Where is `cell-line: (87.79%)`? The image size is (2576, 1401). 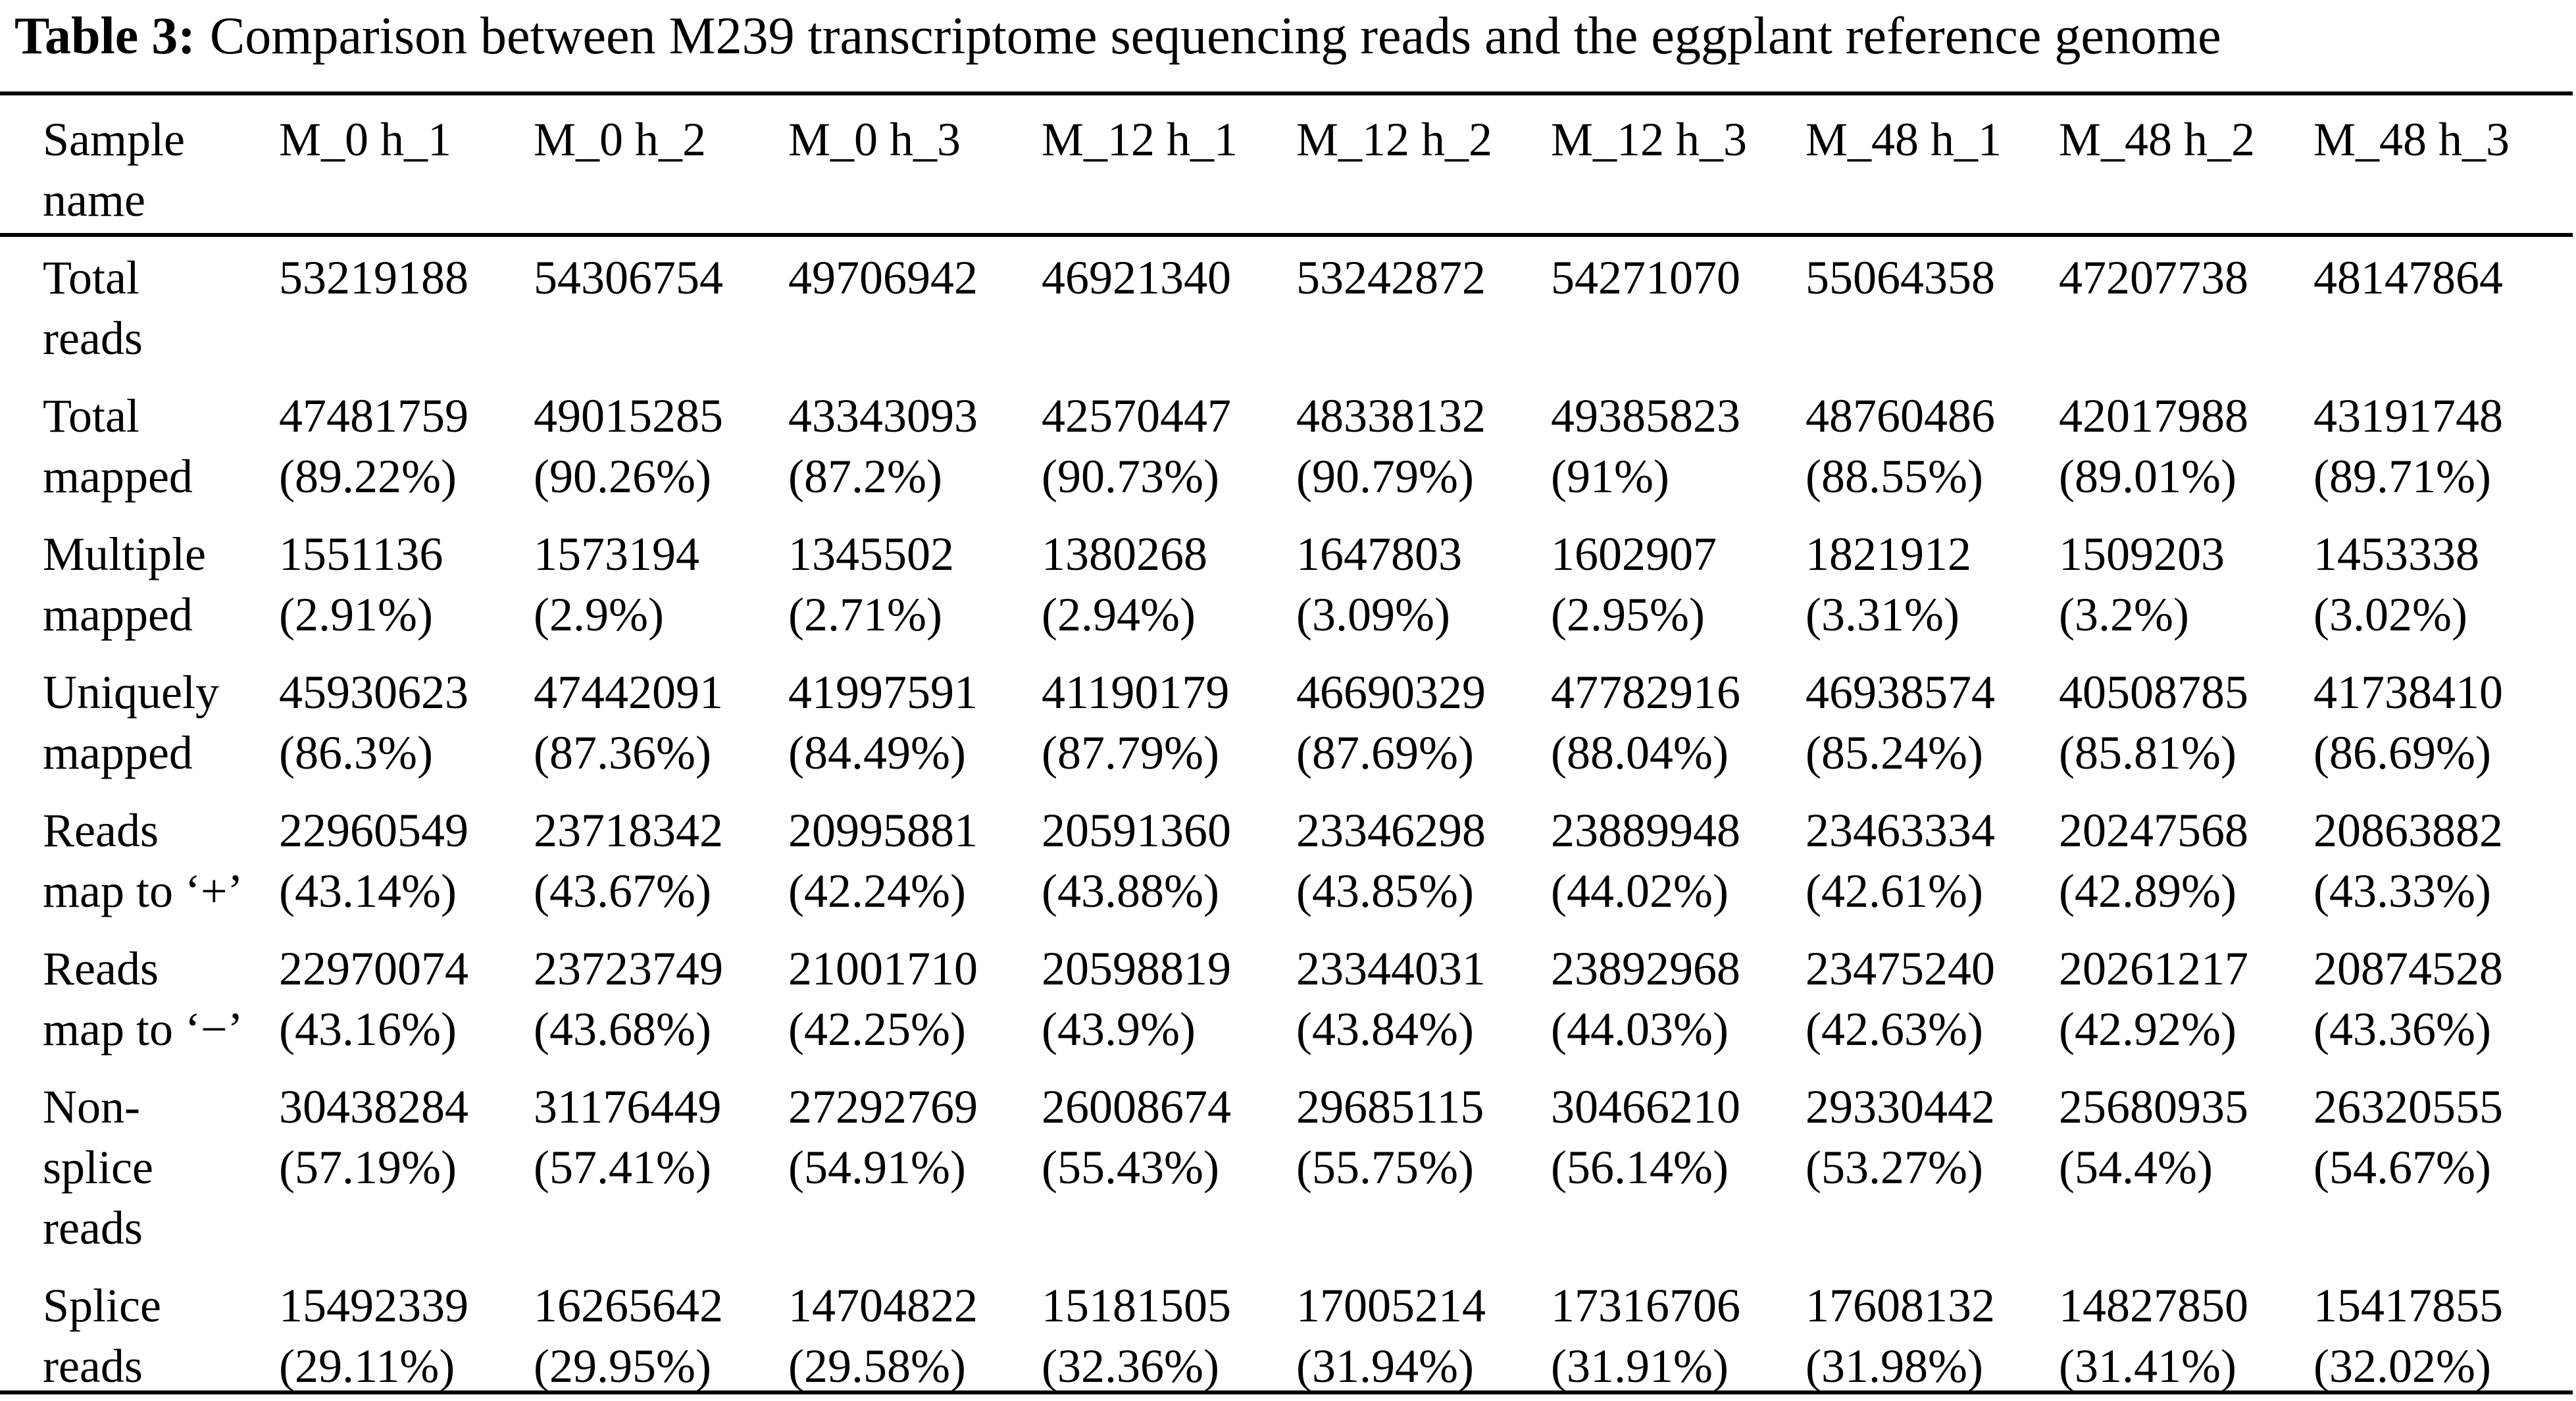
cell-line: (87.79%) is located at coordinates (1130, 752).